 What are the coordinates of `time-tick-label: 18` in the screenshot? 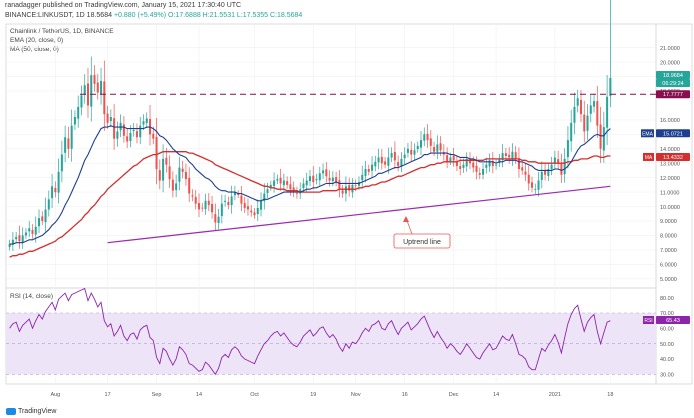 It's located at (610, 395).